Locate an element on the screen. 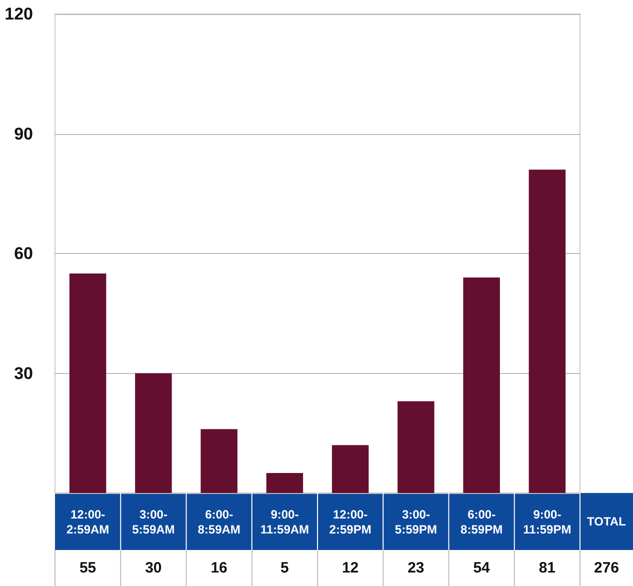  x-tick-label: 12:00-2:59PM is located at coordinates (350, 522).